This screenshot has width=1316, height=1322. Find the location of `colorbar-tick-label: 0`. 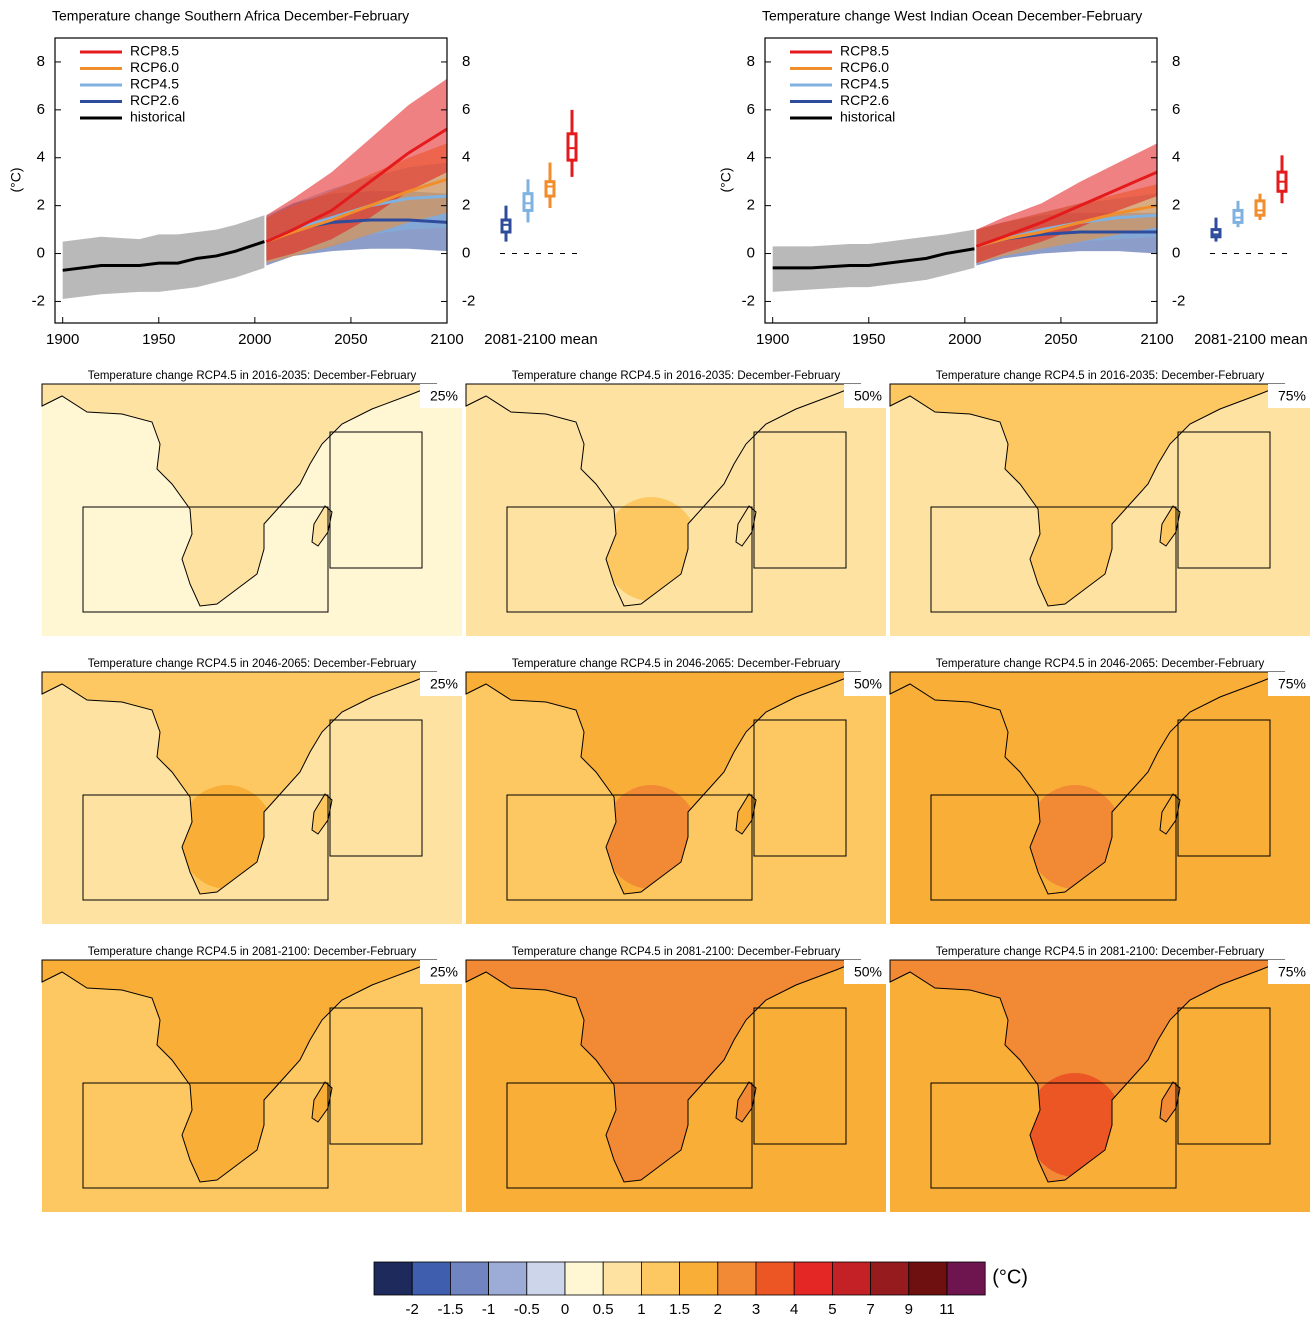

colorbar-tick-label: 0 is located at coordinates (565, 1309).